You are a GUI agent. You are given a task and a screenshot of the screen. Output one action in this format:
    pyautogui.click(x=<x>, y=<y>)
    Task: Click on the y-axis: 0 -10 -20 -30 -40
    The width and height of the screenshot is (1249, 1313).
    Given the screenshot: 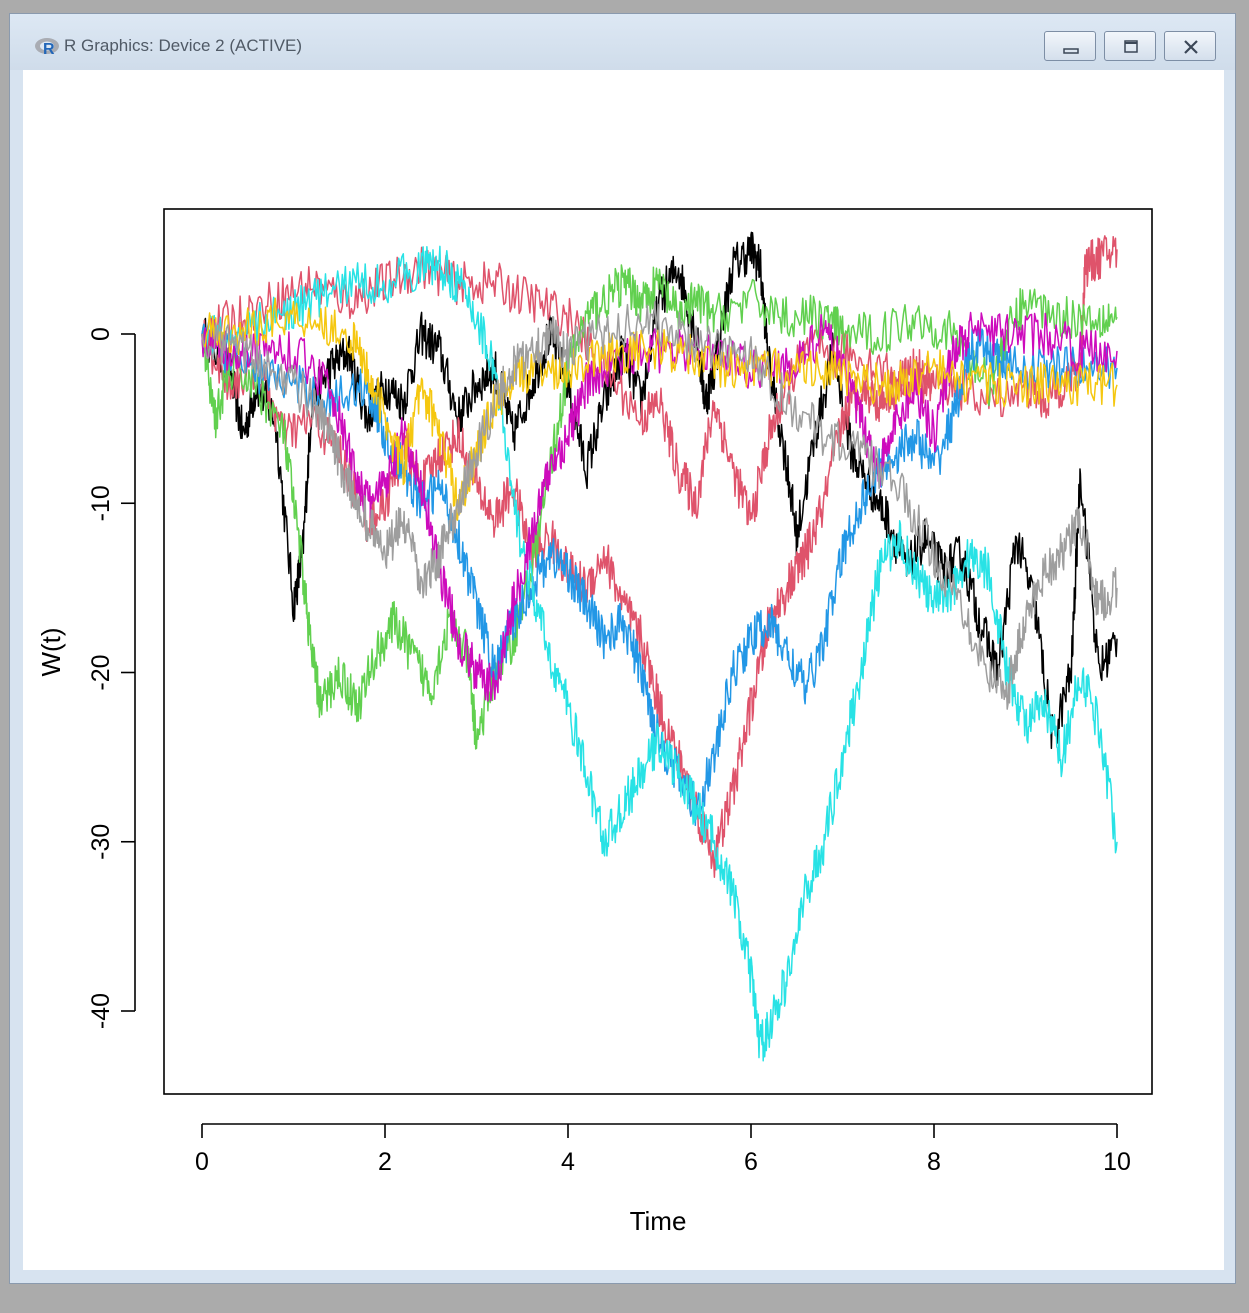 What is the action you would take?
    pyautogui.click(x=111, y=678)
    